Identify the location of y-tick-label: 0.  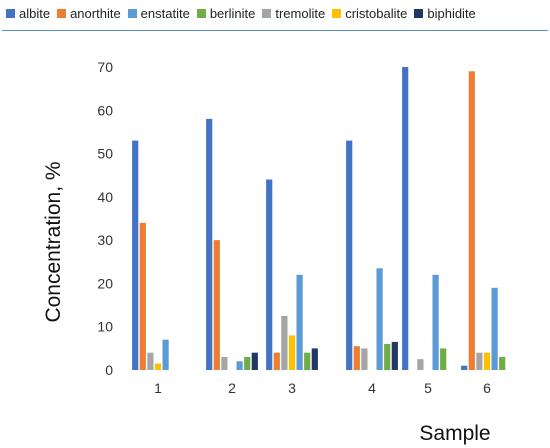
(109, 370).